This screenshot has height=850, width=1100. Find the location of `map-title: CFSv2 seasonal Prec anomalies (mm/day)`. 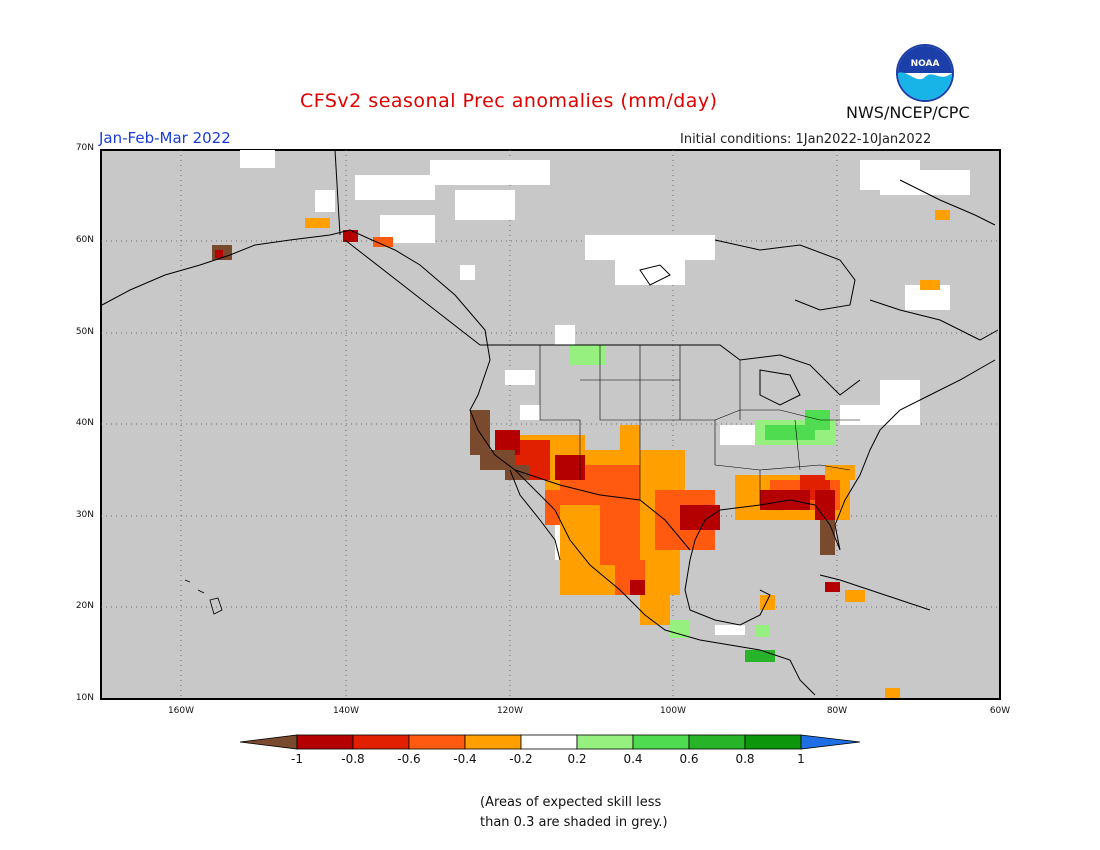

map-title: CFSv2 seasonal Prec anomalies (mm/day) is located at coordinates (509, 101).